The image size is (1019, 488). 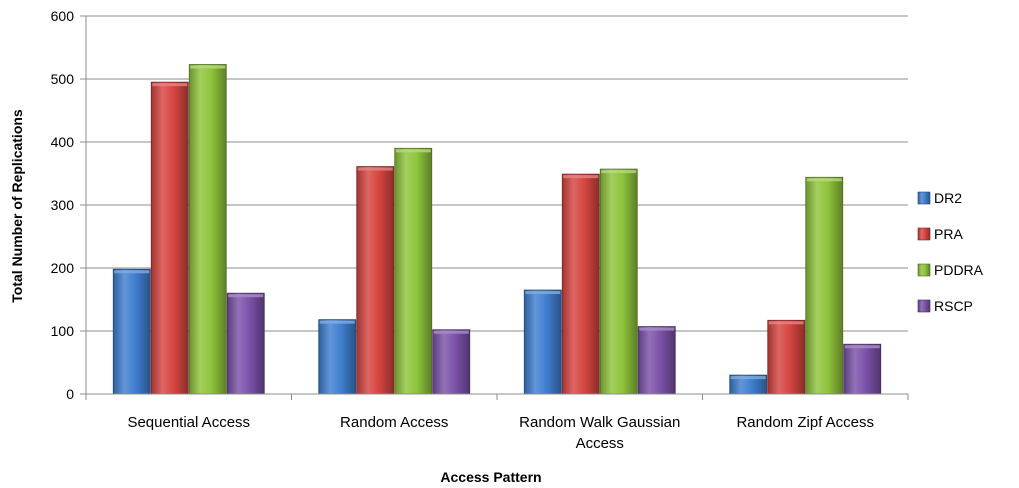 What do you see at coordinates (948, 198) in the screenshot?
I see `legend-label: DR2` at bounding box center [948, 198].